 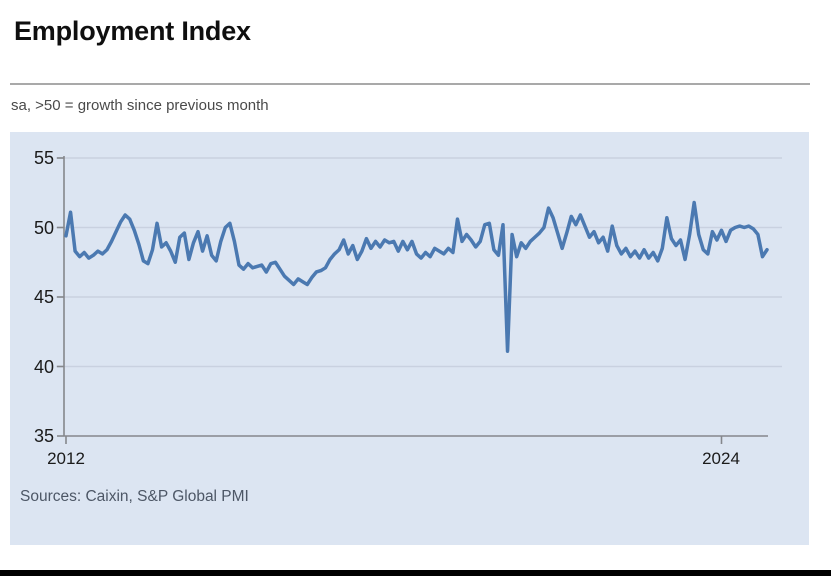 I want to click on y-axis-label-45: 45, so click(x=43, y=297).